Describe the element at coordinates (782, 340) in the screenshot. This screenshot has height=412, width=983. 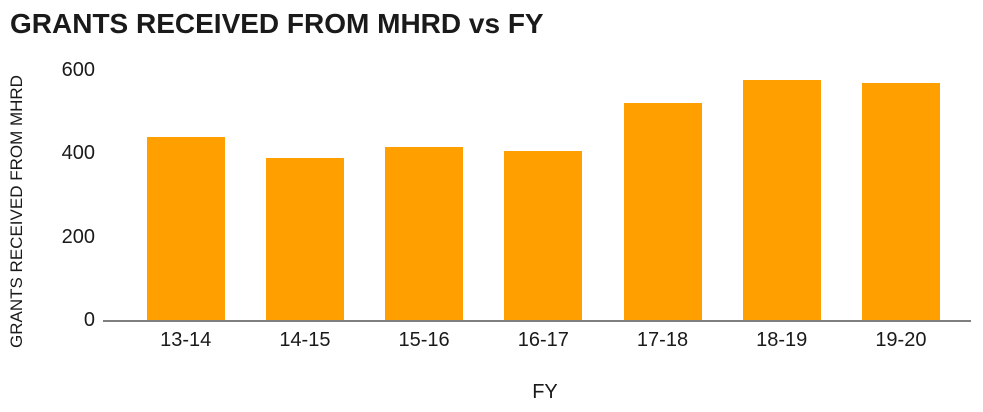
I see `x-tick-label: 18-19` at that location.